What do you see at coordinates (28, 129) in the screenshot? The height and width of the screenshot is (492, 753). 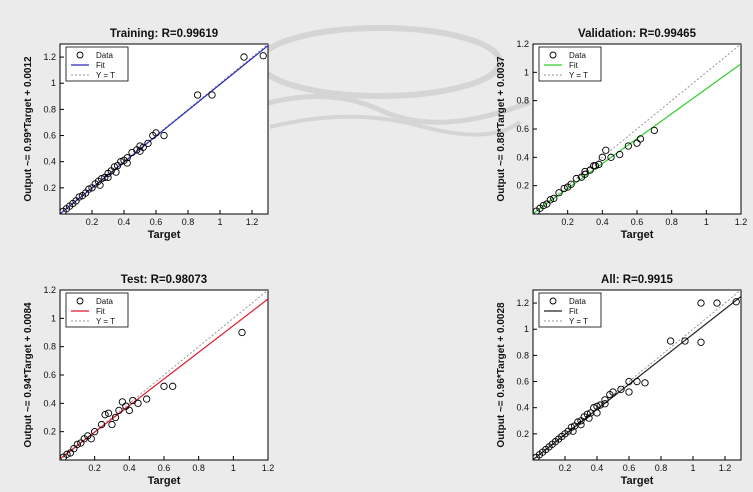 I see `y-axis-label: Output ~= 0.99*Target + 0.0012` at bounding box center [28, 129].